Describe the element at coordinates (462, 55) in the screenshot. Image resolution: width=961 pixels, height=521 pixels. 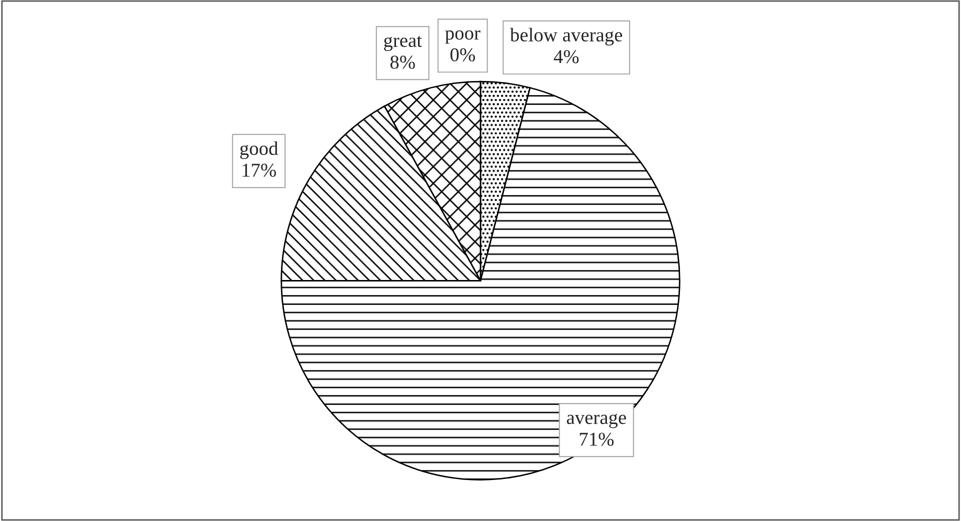
I see `text: 0%` at that location.